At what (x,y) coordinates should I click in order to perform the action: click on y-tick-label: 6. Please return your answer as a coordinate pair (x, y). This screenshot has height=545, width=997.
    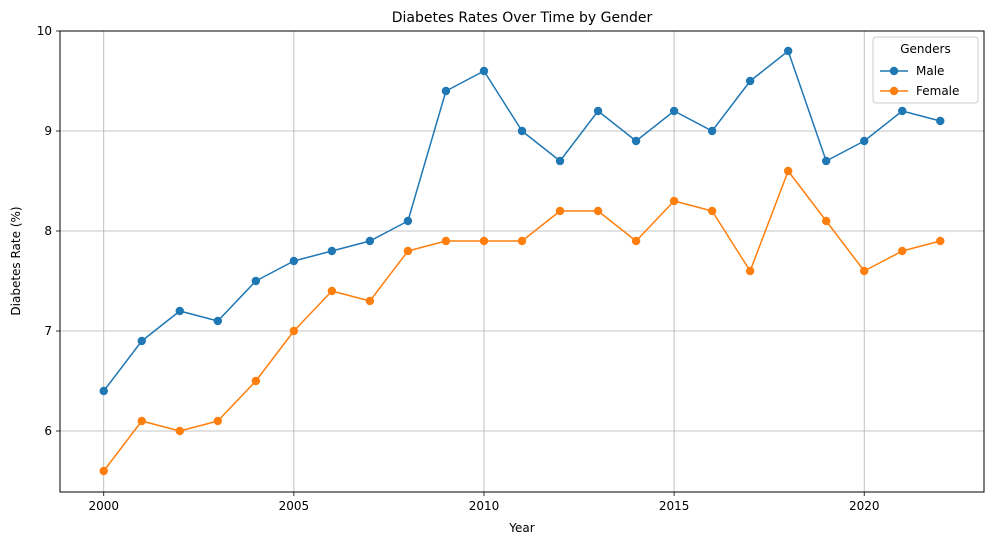
    Looking at the image, I should click on (48, 431).